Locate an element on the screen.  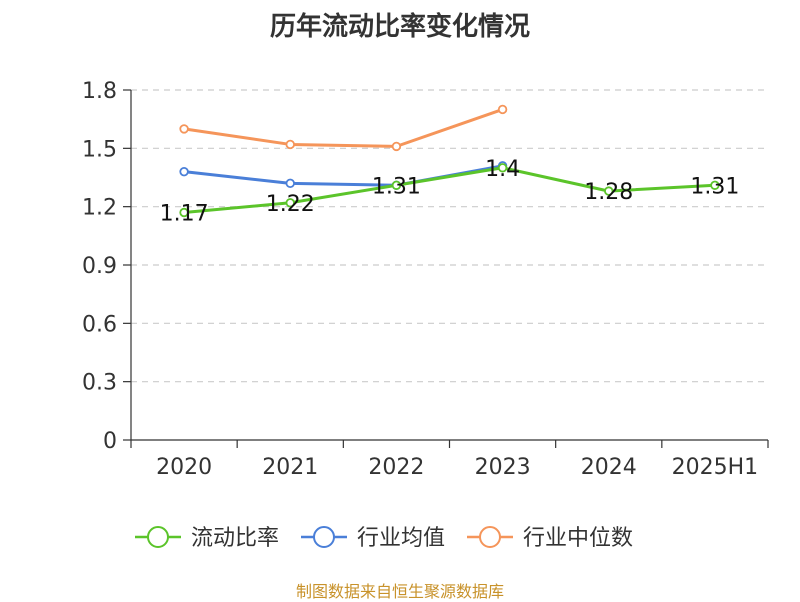
x-tick-label: 2024 is located at coordinates (609, 467).